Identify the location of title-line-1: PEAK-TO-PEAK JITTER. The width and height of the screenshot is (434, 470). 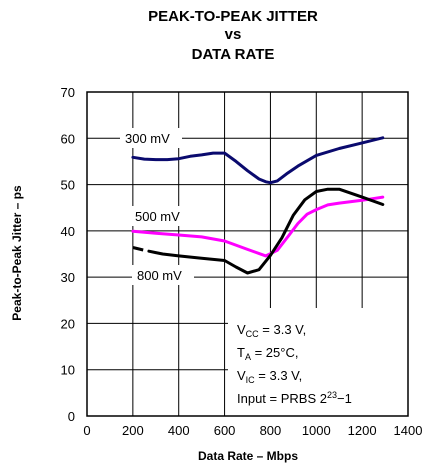
(233, 16).